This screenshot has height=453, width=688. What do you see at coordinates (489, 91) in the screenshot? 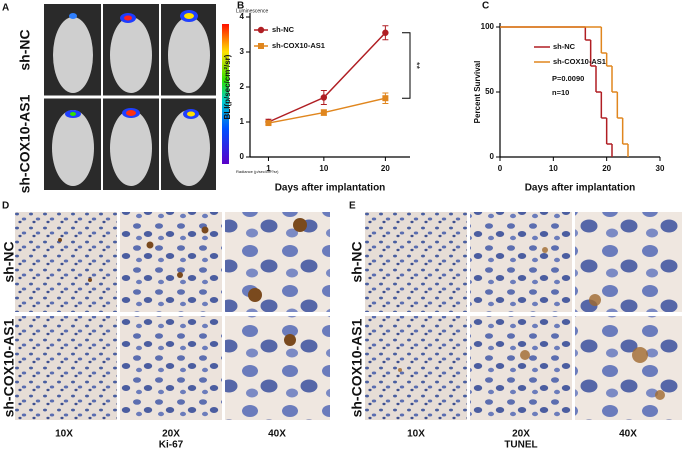
I see `y-tick-label: 50` at bounding box center [489, 91].